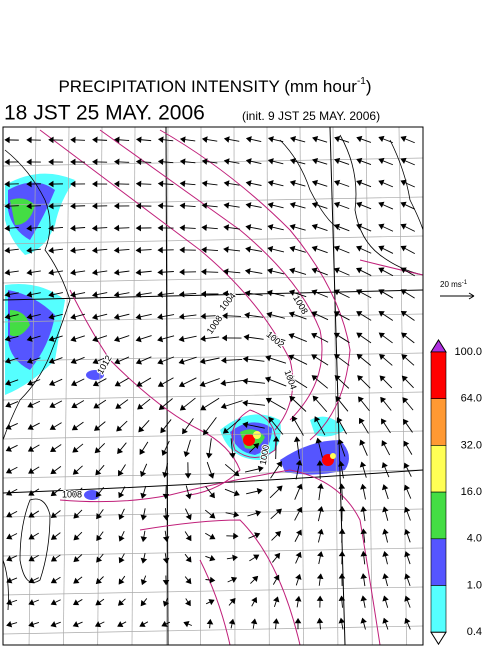  I want to click on isobar-label: 1008, so click(215, 325).